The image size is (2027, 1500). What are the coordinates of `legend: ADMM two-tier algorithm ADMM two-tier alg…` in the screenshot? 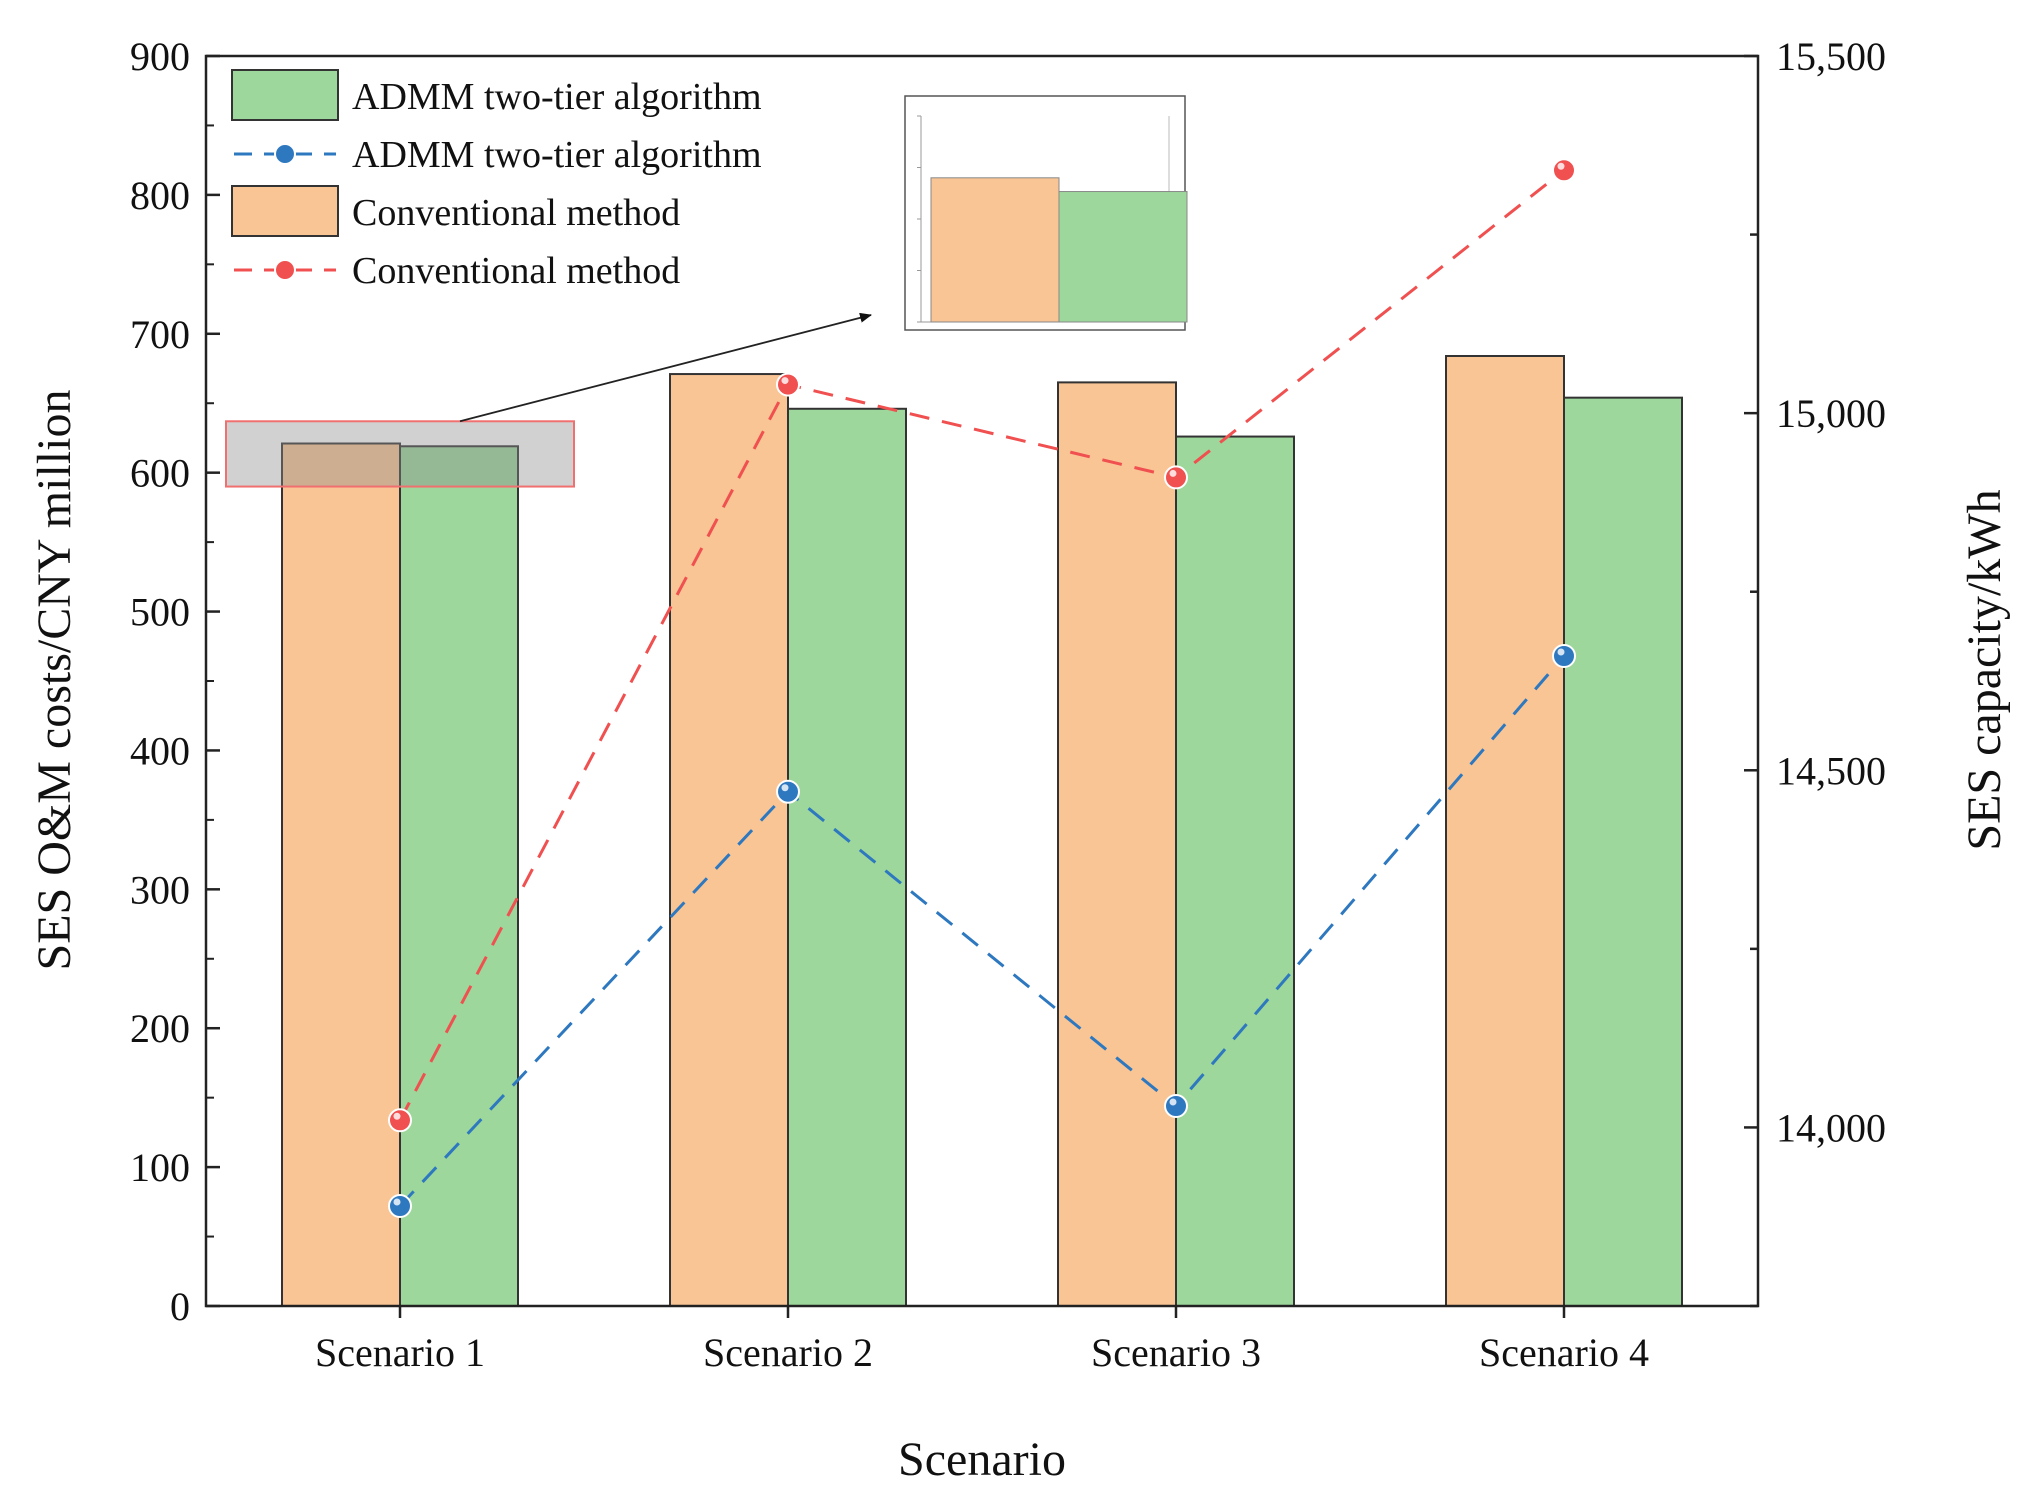 It's located at (496, 180).